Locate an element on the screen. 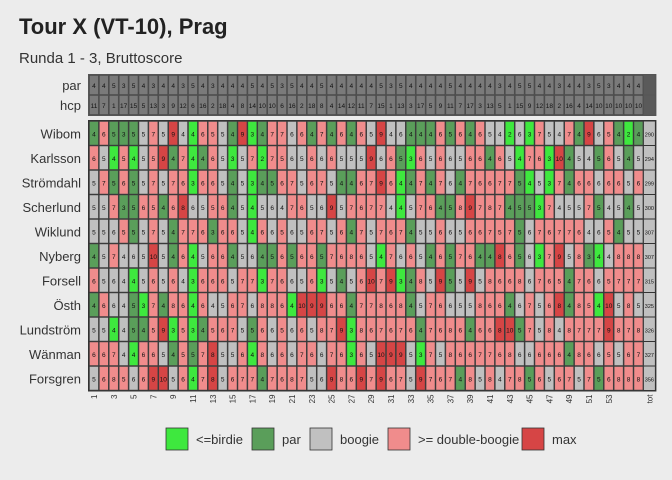 This screenshot has height=480, width=672. header-value-hcp: 7 is located at coordinates (104, 106).